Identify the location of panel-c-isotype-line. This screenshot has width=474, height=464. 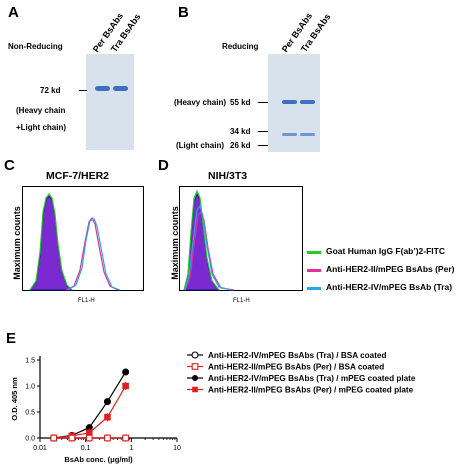
(51, 242).